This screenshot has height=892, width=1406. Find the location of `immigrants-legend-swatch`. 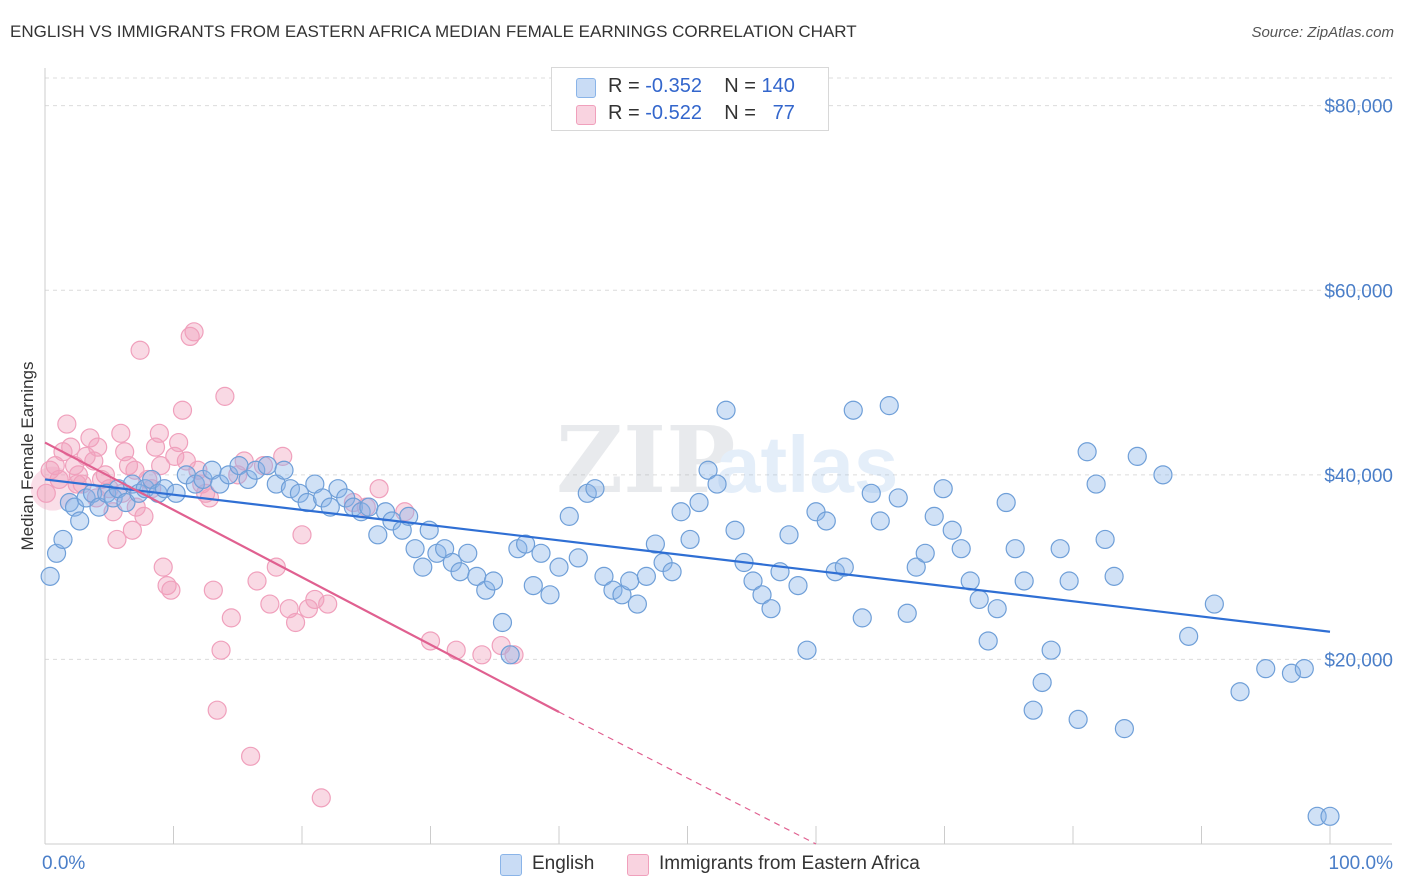

immigrants-legend-swatch is located at coordinates (638, 865).